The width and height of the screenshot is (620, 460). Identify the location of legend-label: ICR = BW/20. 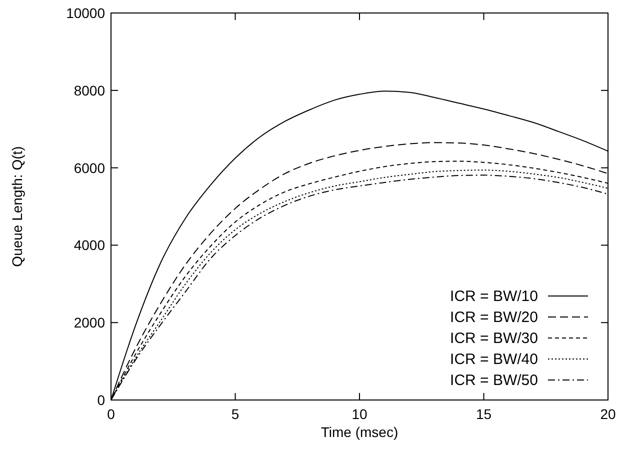
(494, 317).